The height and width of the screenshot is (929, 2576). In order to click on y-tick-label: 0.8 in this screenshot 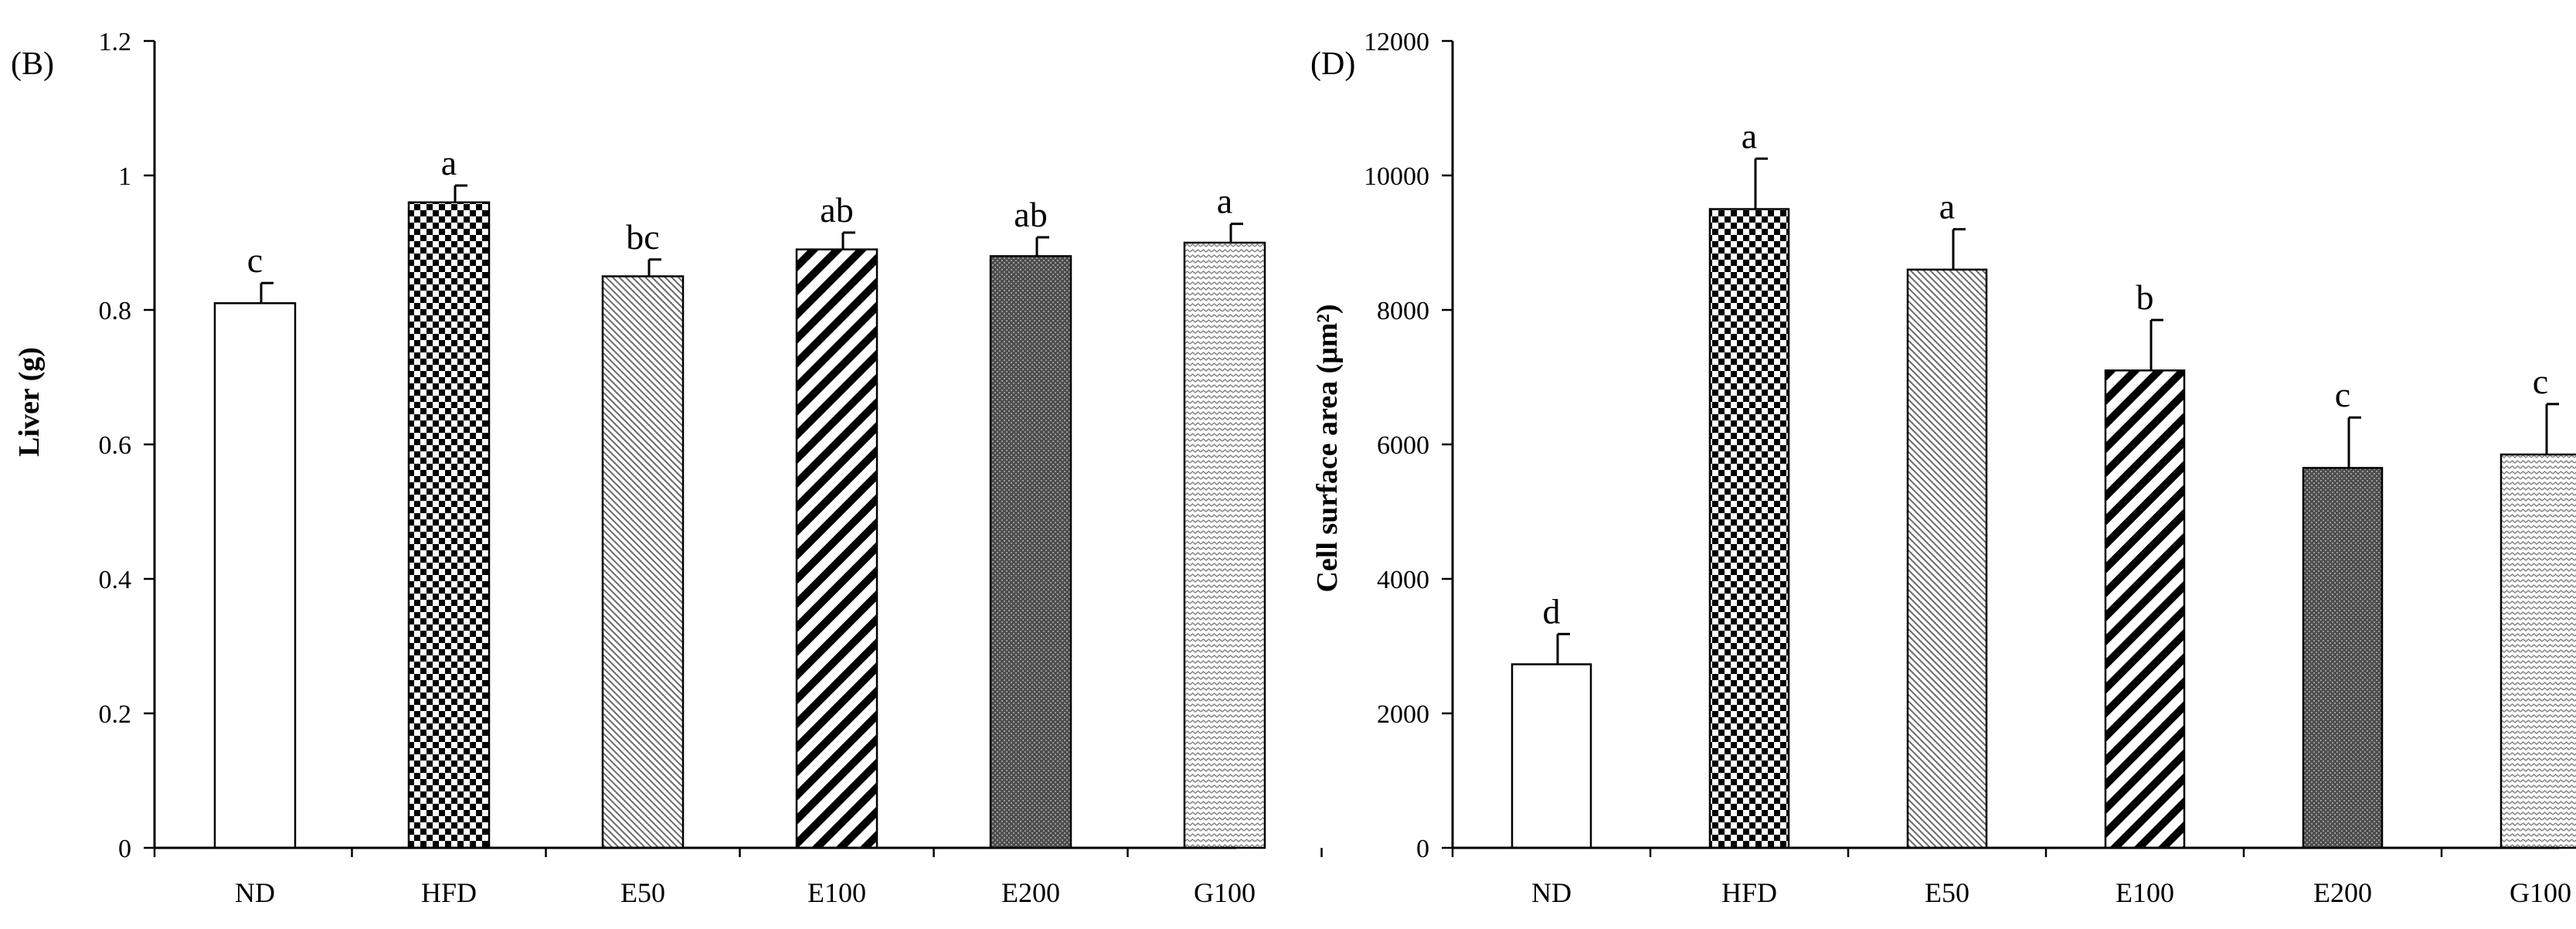, I will do `click(115, 311)`.